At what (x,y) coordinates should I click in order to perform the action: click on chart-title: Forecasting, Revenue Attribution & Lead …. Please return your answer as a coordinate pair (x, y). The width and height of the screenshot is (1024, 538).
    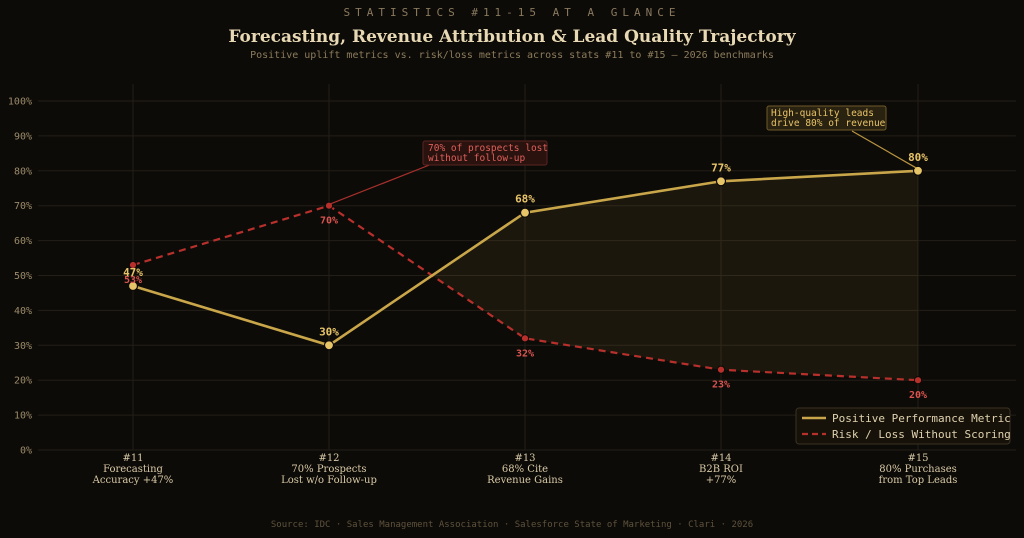
    Looking at the image, I should click on (512, 37).